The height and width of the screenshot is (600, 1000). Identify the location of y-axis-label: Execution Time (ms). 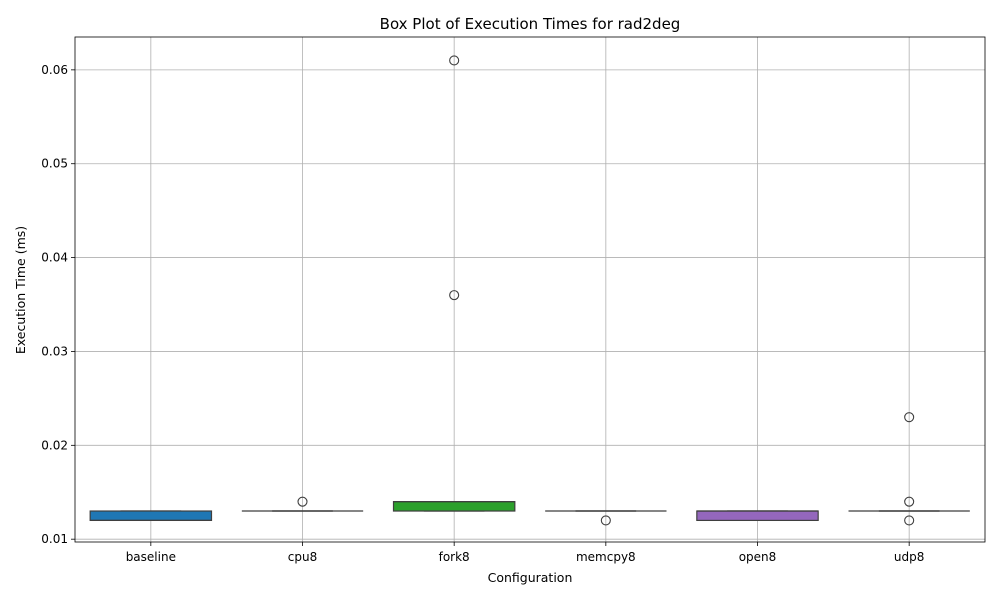
(20, 290).